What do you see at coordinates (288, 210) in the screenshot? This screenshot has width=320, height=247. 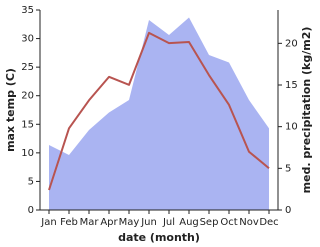 I see `y2-tick-label: 0` at bounding box center [288, 210].